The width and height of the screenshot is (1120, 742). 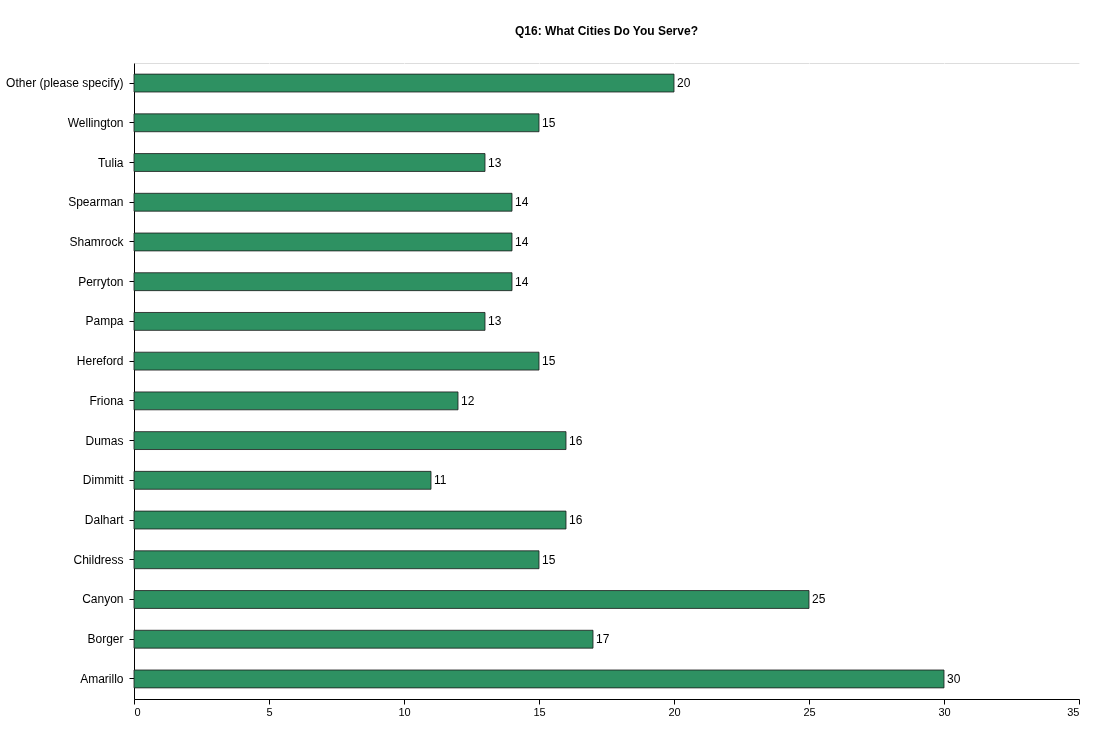 I want to click on data-label: 30, so click(x=954, y=678).